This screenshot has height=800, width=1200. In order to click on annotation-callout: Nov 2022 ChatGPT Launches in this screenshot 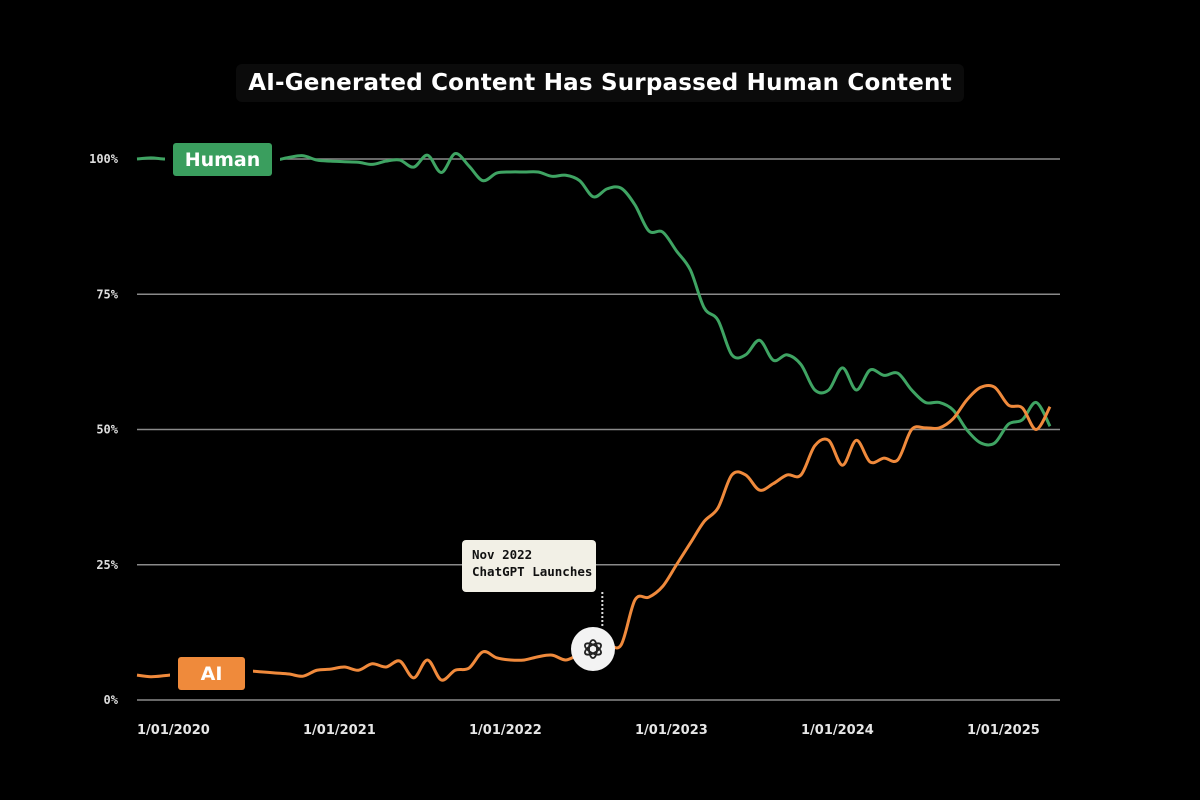, I will do `click(529, 566)`.